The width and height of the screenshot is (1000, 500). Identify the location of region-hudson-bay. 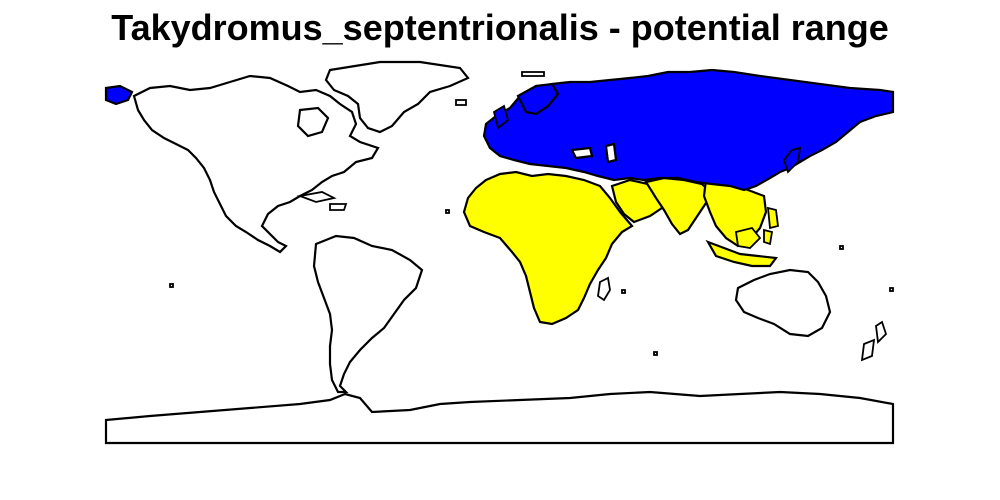
(313, 122).